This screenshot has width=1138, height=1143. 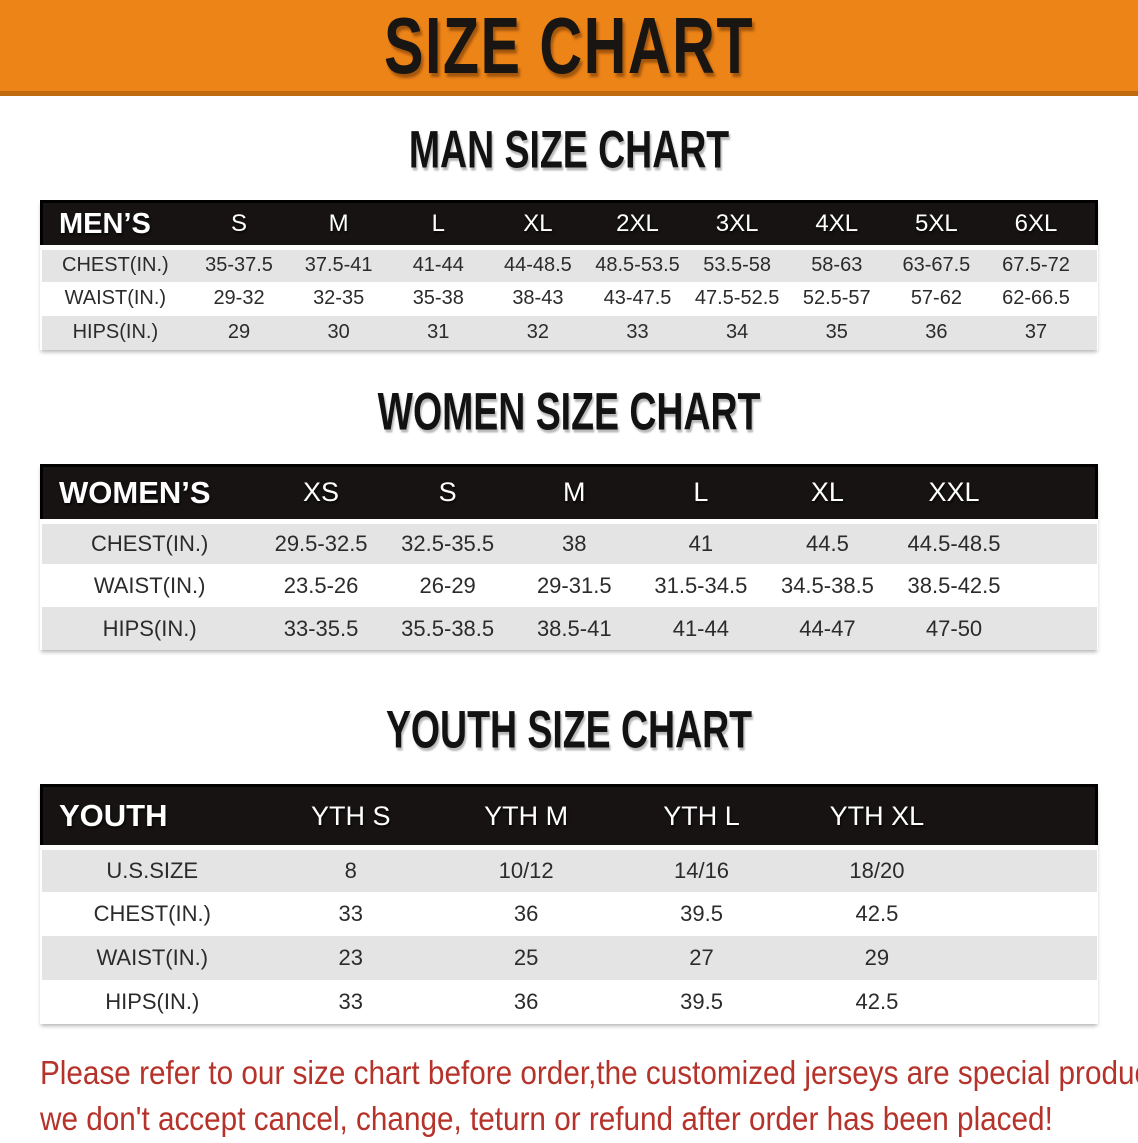 I want to click on value-cell: 32.5-35.5, so click(x=447, y=542).